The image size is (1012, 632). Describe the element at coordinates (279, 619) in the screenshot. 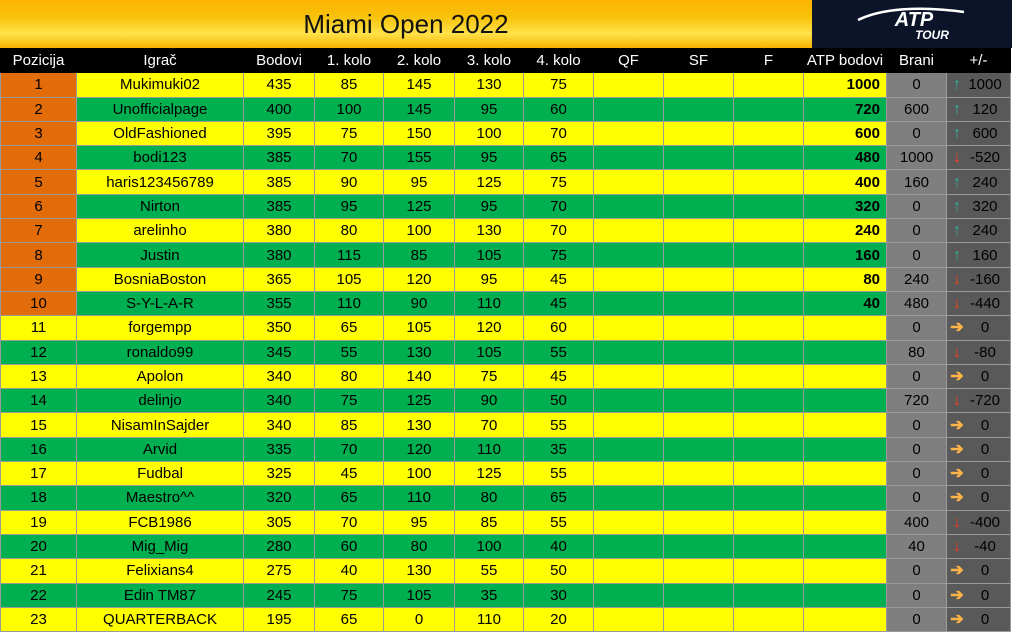

I see `points-cell: 195` at that location.